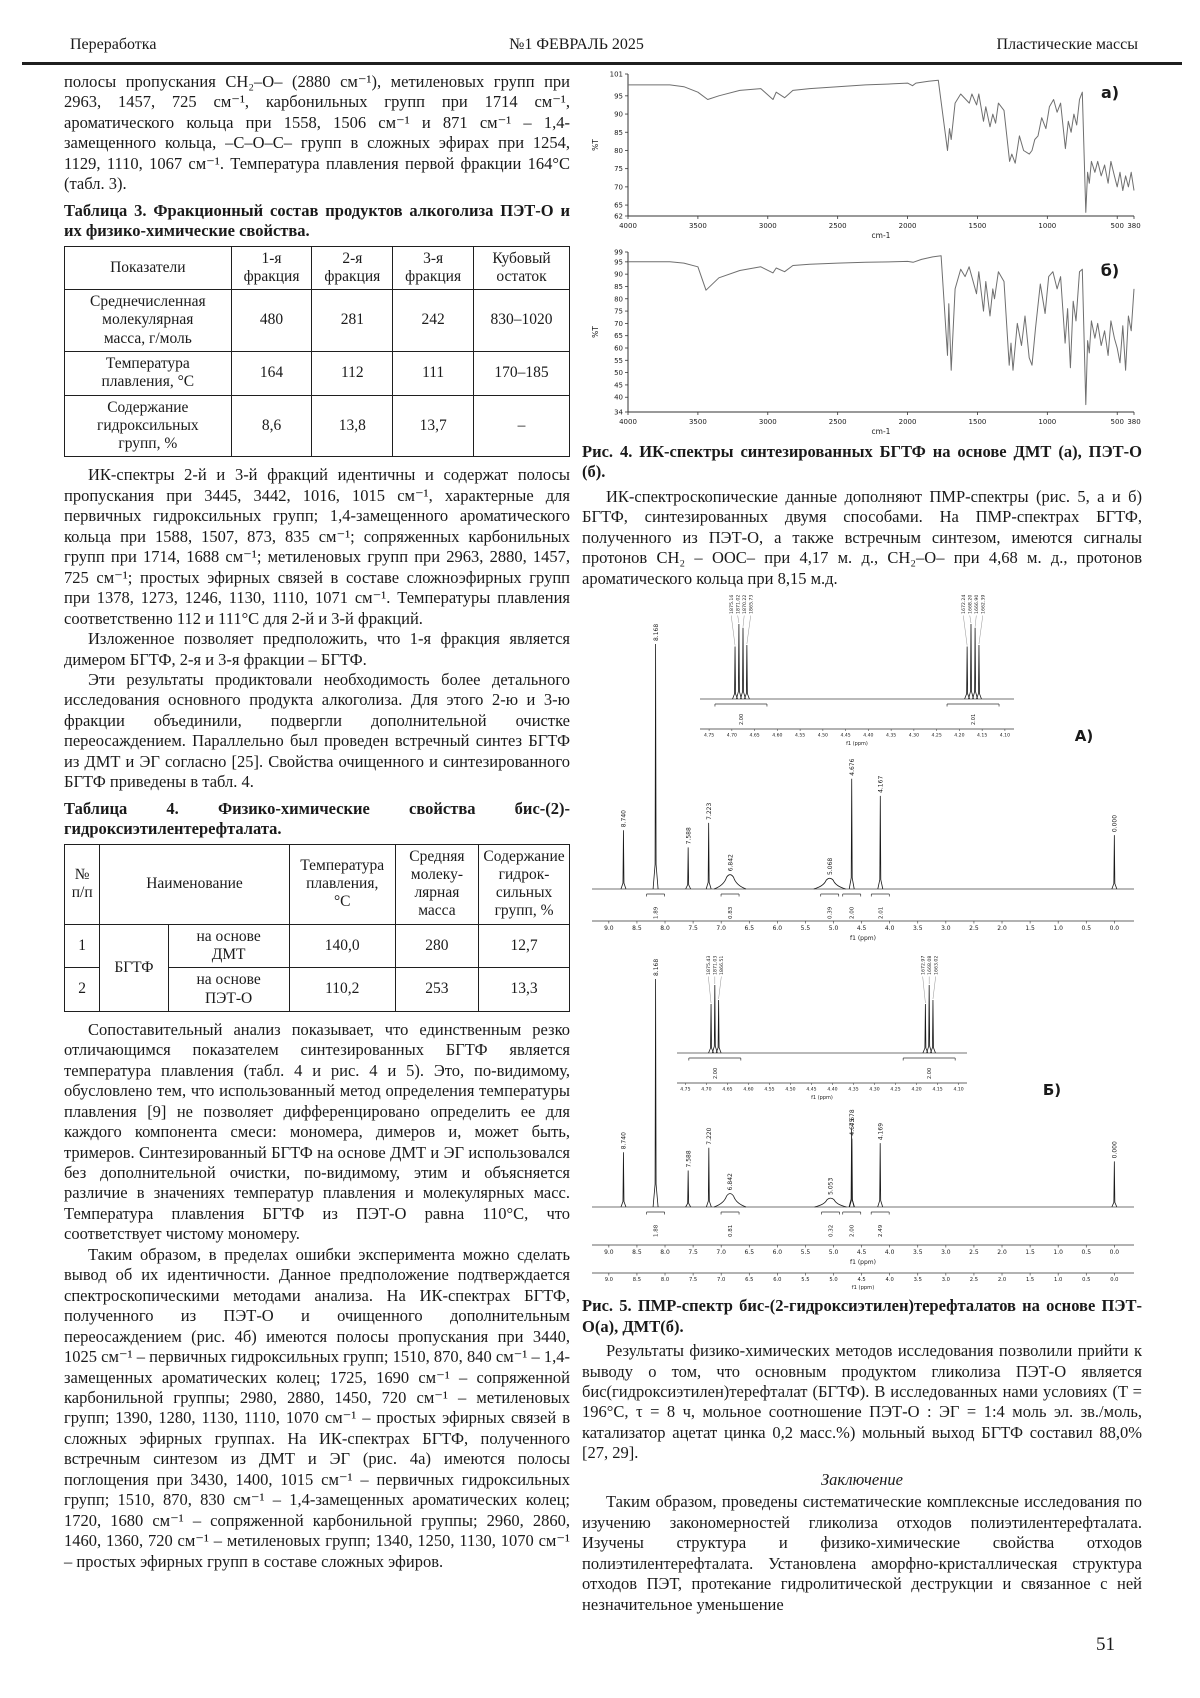  I want to click on svg-text: 4.65, so click(754, 736).